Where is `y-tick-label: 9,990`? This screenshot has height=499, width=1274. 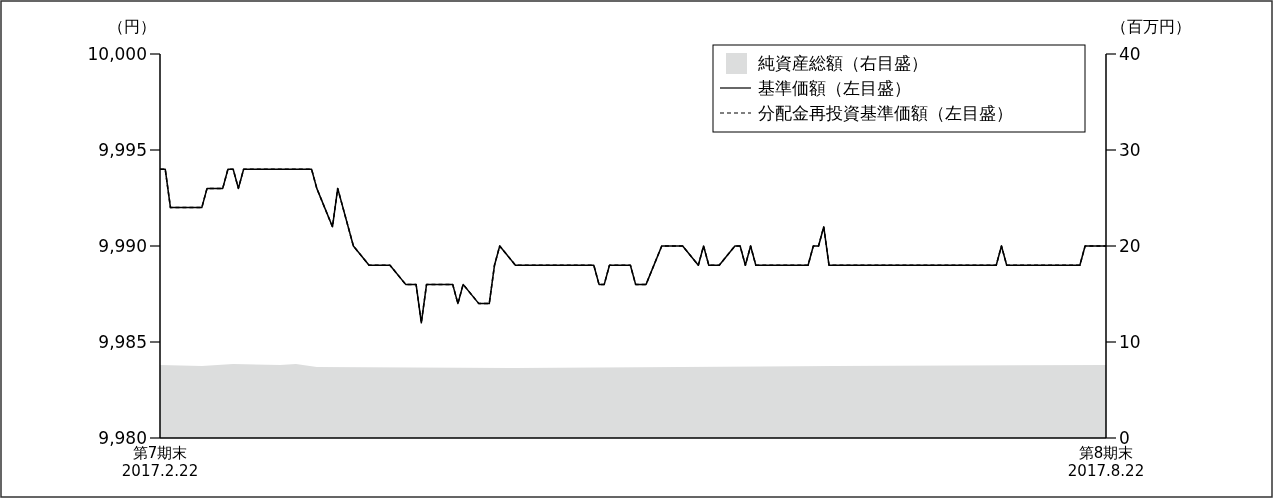 y-tick-label: 9,990 is located at coordinates (122, 246).